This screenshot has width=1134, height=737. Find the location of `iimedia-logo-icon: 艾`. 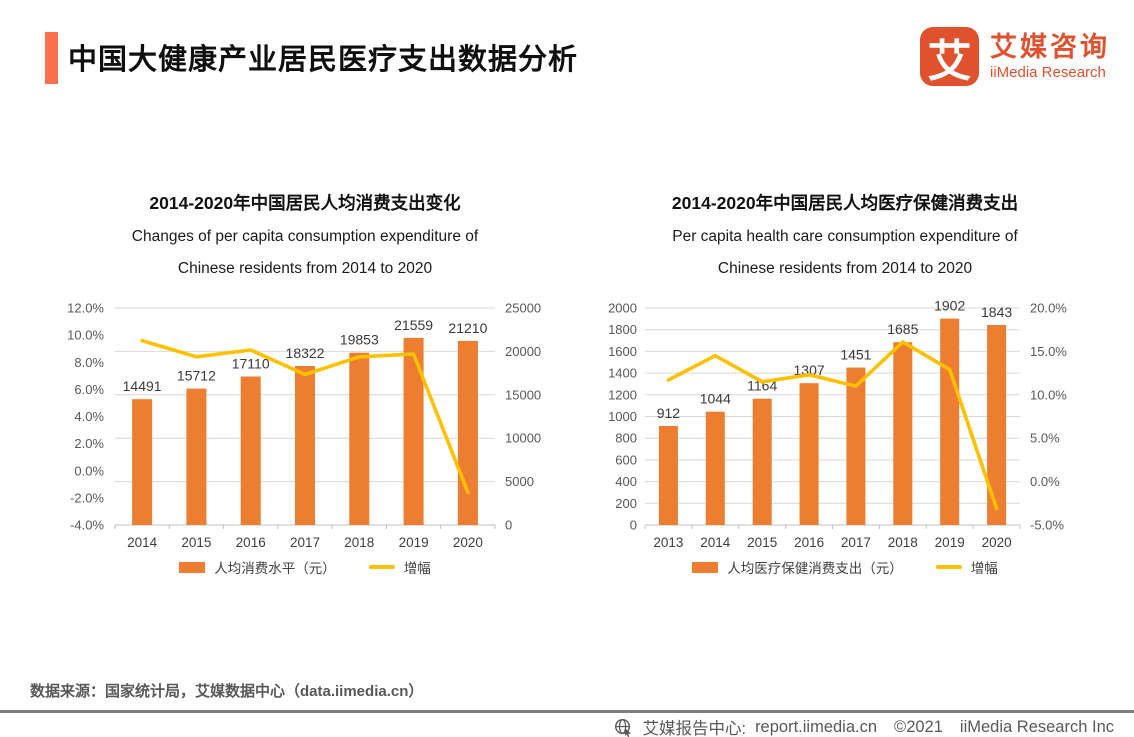

iimedia-logo-icon: 艾 is located at coordinates (949, 56).